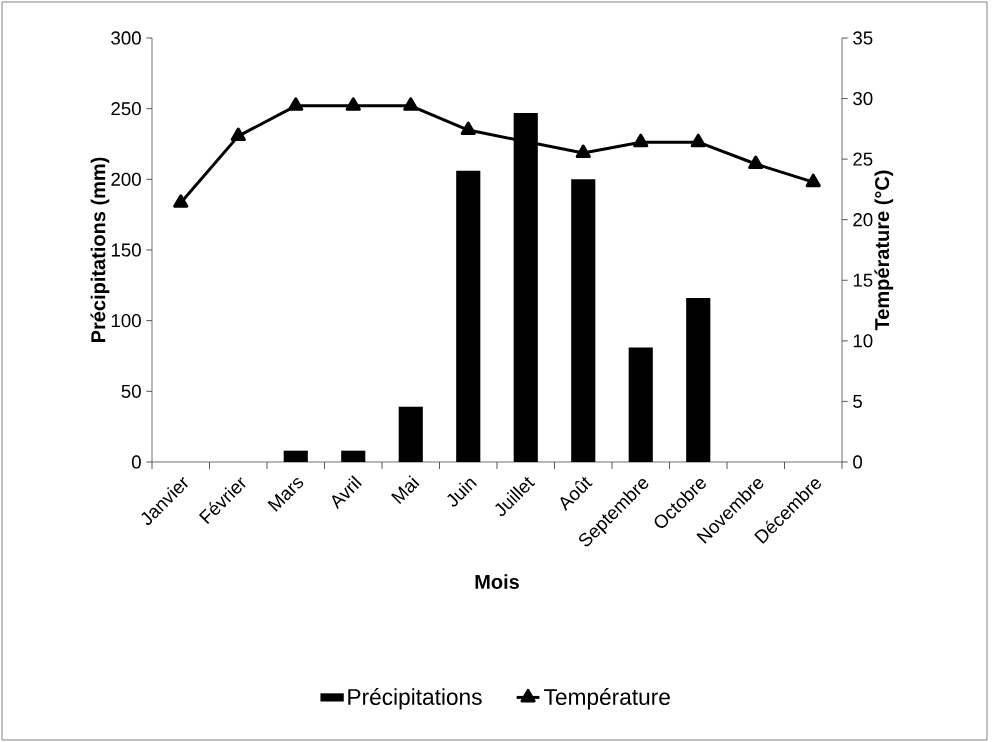 This screenshot has width=1001, height=742. Describe the element at coordinates (415, 699) in the screenshot. I see `legend-label: Précipitations` at that location.